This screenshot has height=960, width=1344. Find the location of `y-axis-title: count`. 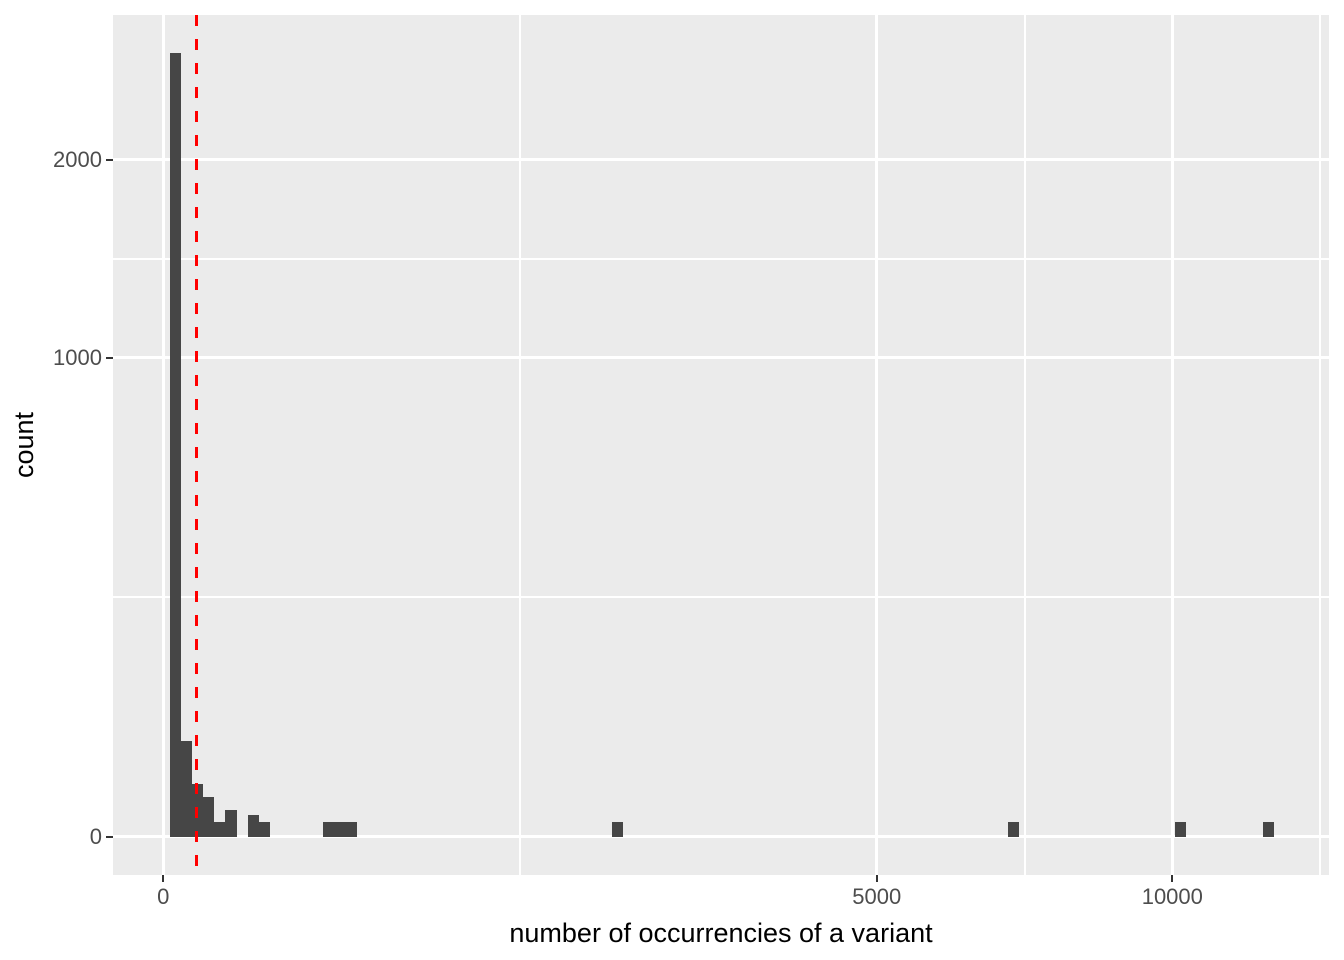

y-axis-title: count is located at coordinates (24, 445).